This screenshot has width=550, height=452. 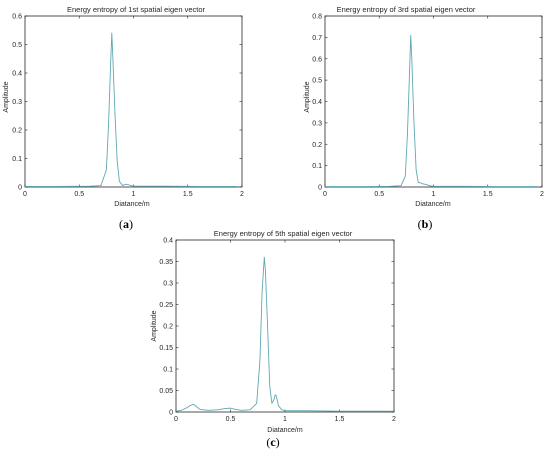 What do you see at coordinates (154, 325) in the screenshot?
I see `y-axis-label-c: Amplitude` at bounding box center [154, 325].